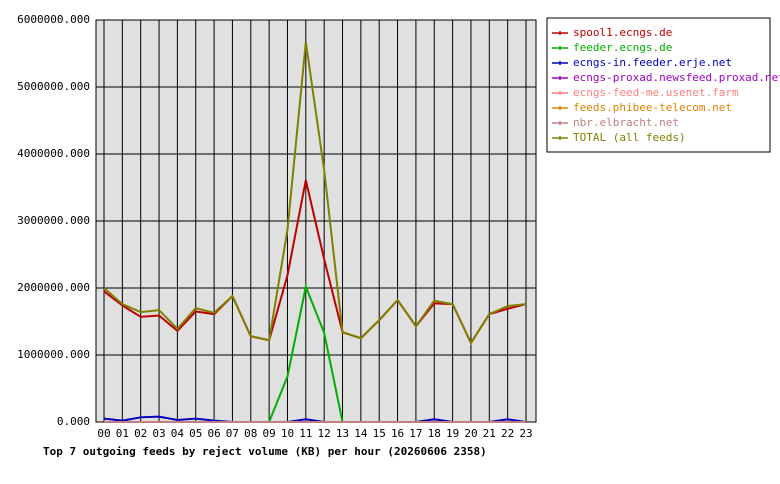 The width and height of the screenshot is (780, 484). I want to click on x-tick-label: 00, so click(103, 433).